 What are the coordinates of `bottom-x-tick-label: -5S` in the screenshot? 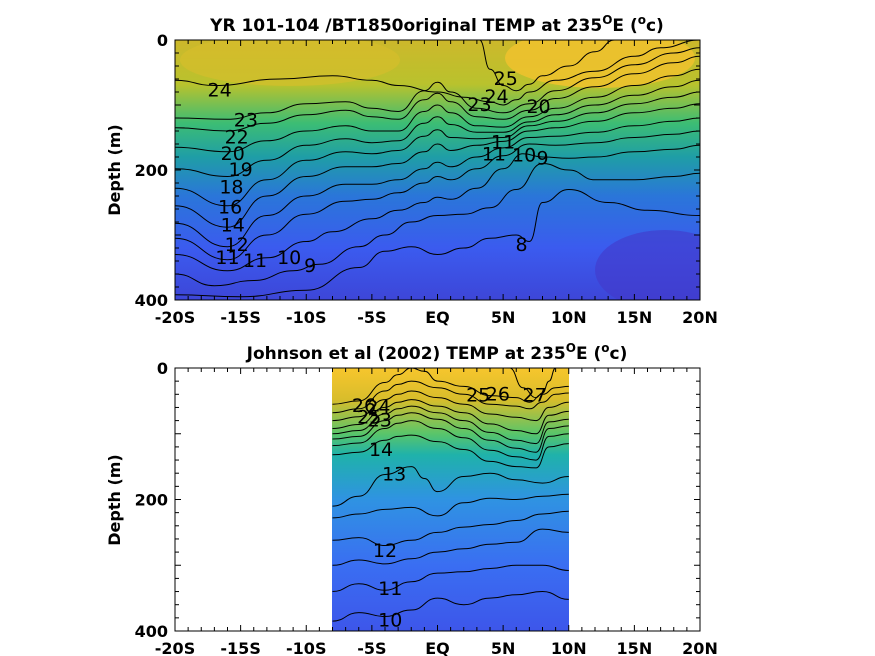 It's located at (371, 647).